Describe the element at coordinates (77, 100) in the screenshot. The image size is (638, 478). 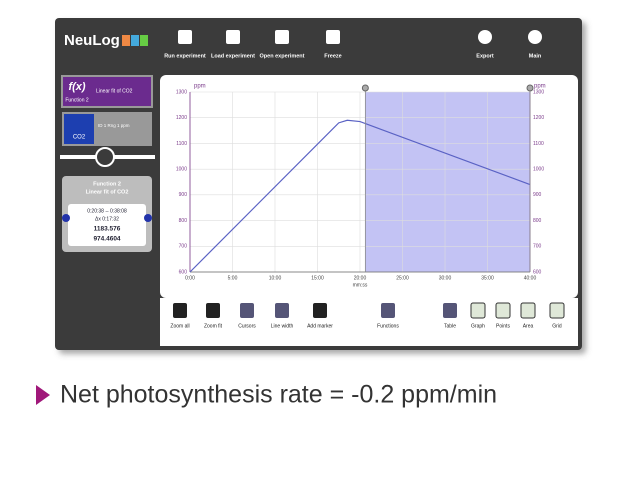
I see `module-name: Function 2` at that location.